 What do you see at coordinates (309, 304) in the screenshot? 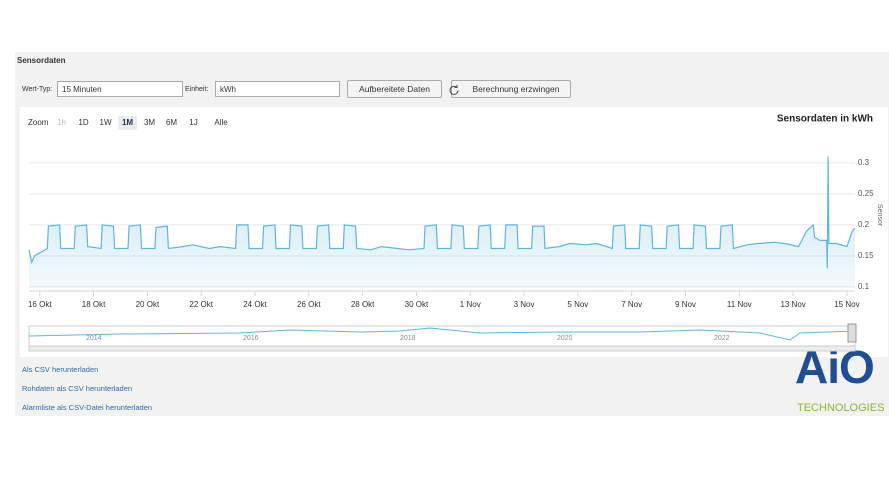
I see `x-tick-label: 26 Okt` at bounding box center [309, 304].